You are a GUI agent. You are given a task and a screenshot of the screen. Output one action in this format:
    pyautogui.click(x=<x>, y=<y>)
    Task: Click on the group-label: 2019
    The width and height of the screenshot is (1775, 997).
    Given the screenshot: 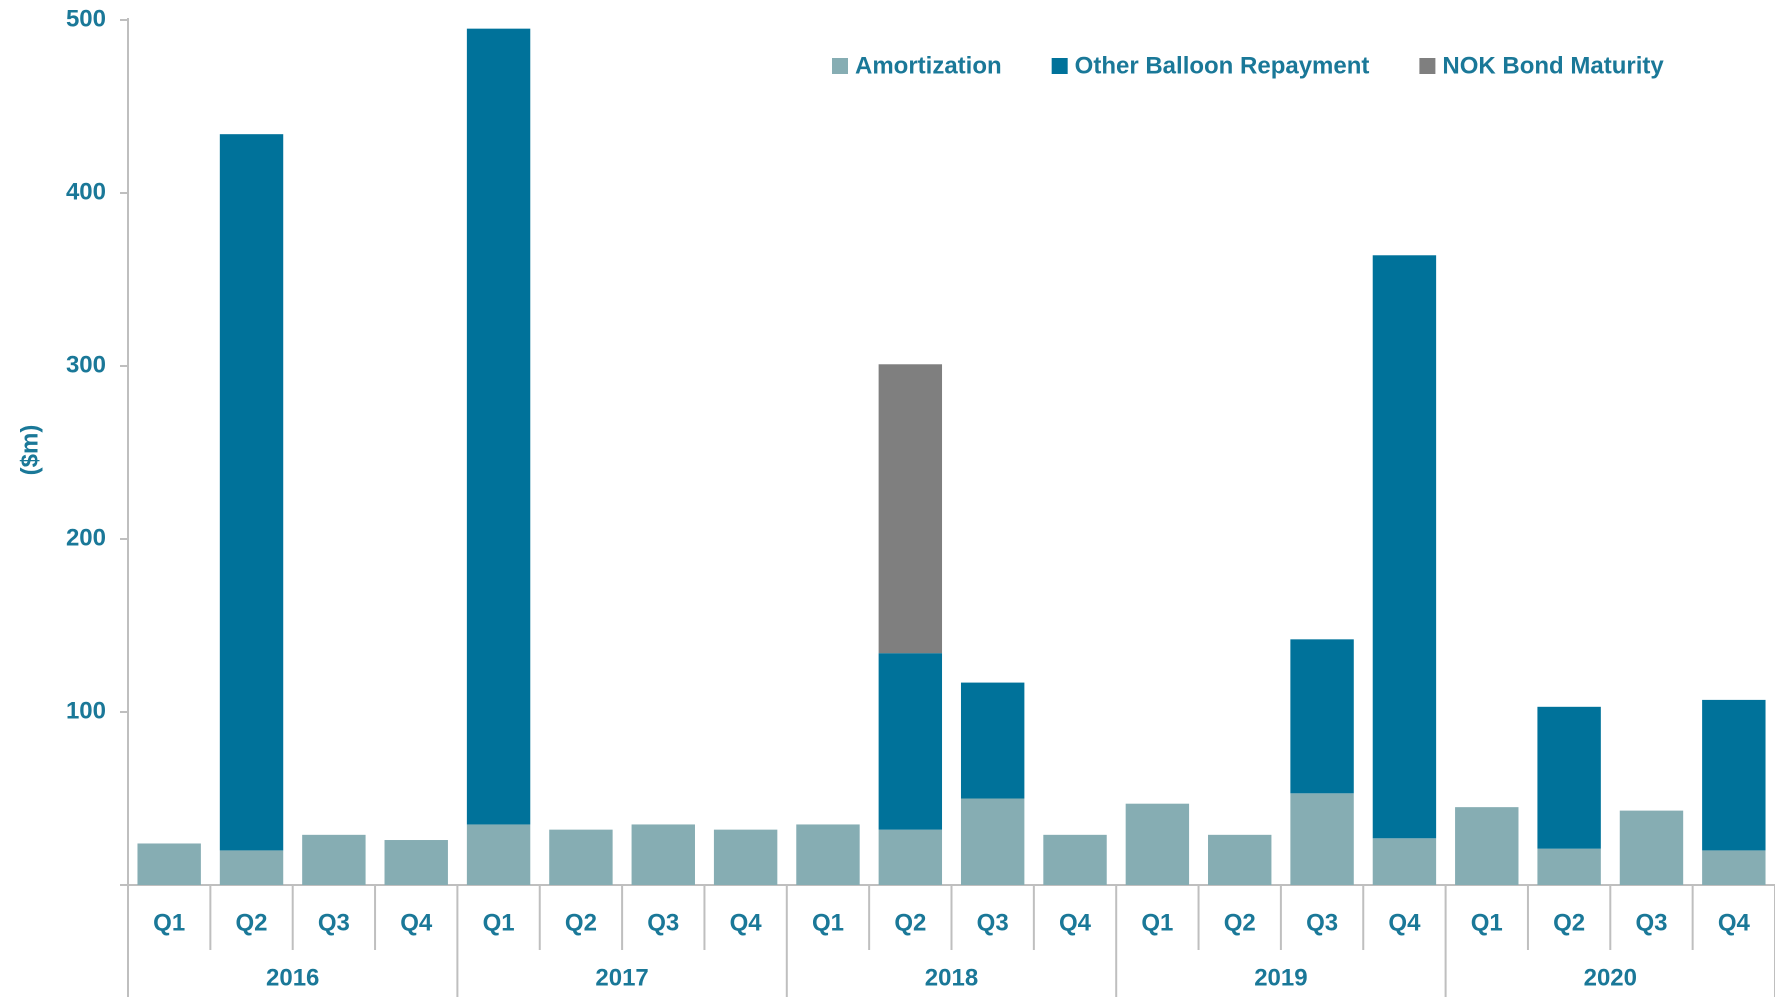 What is the action you would take?
    pyautogui.click(x=1280, y=977)
    